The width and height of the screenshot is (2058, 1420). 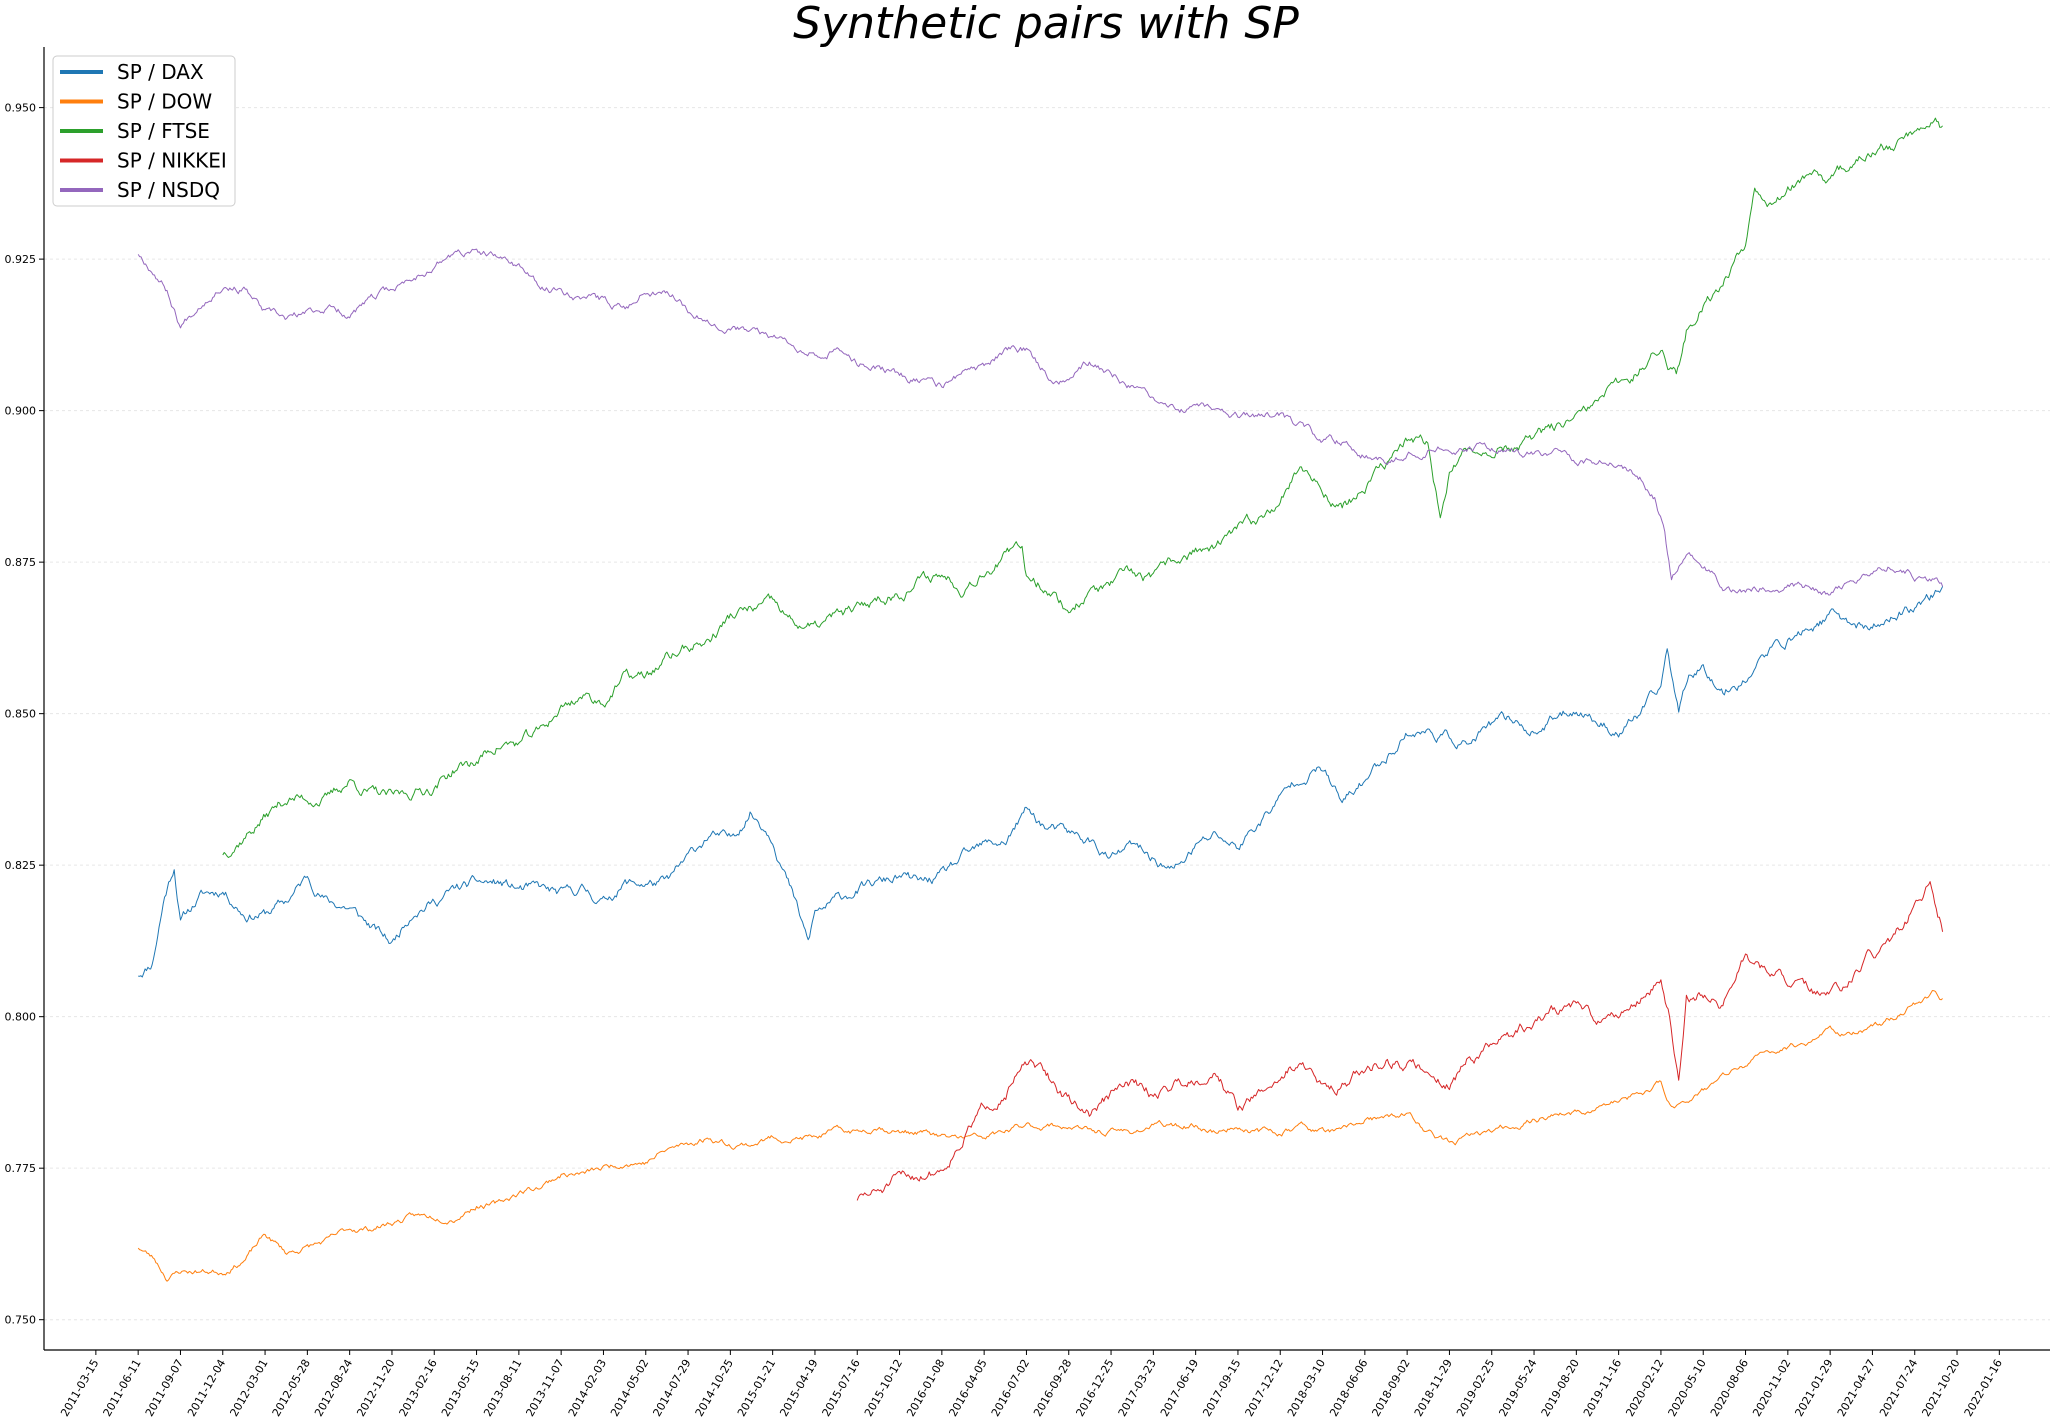 What do you see at coordinates (375, 1388) in the screenshot?
I see `x-tick-label: 2012-11-20` at bounding box center [375, 1388].